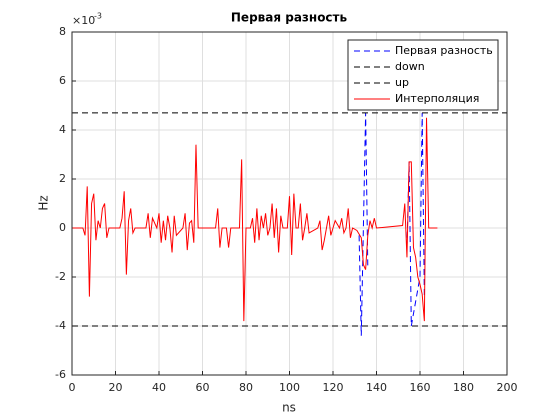  What do you see at coordinates (410, 66) in the screenshot?
I see `legend-label: down` at bounding box center [410, 66].